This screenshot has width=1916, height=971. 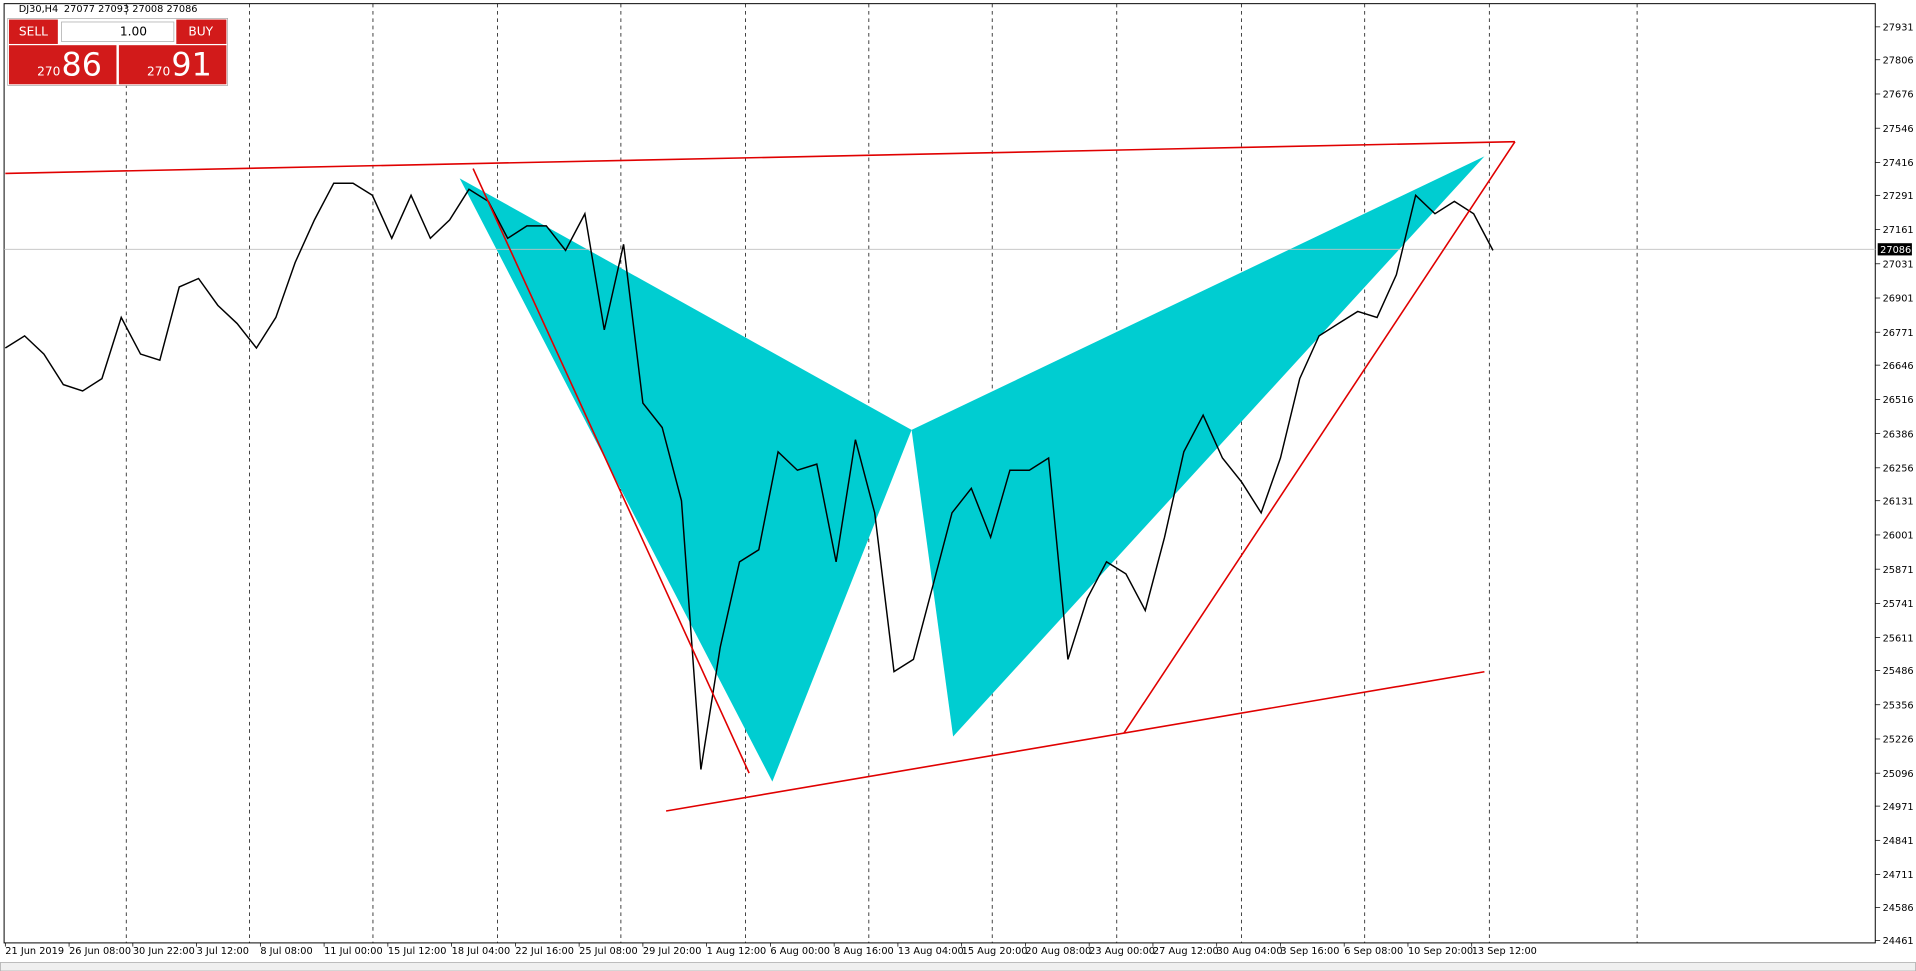 I want to click on y-tick-label: 25486, so click(x=1898, y=671).